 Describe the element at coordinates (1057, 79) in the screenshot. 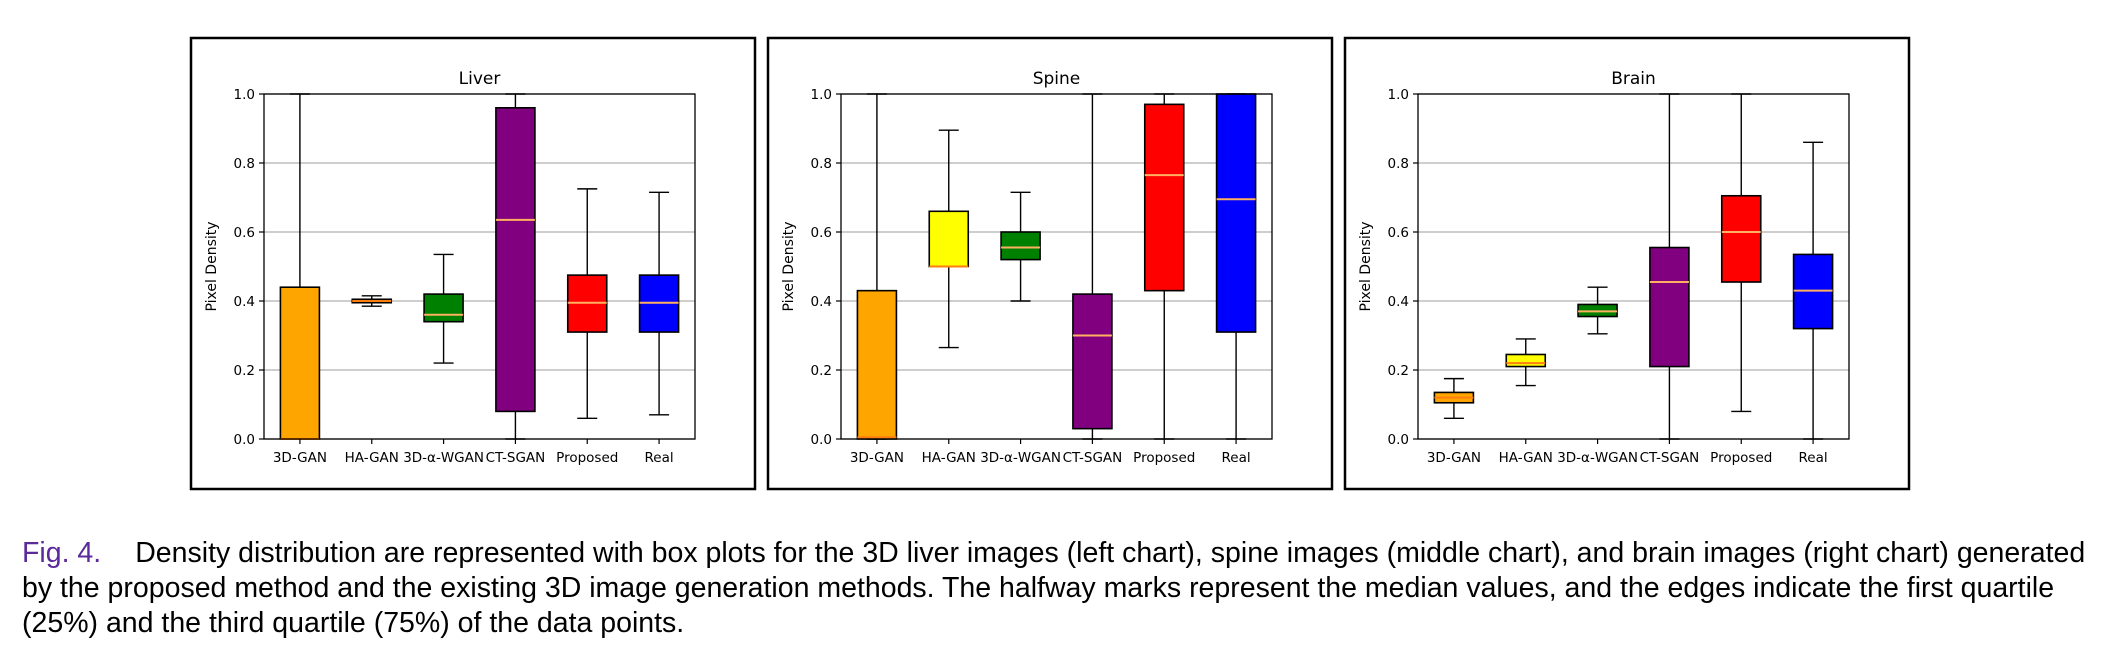

I see `chart-title: Spine` at that location.